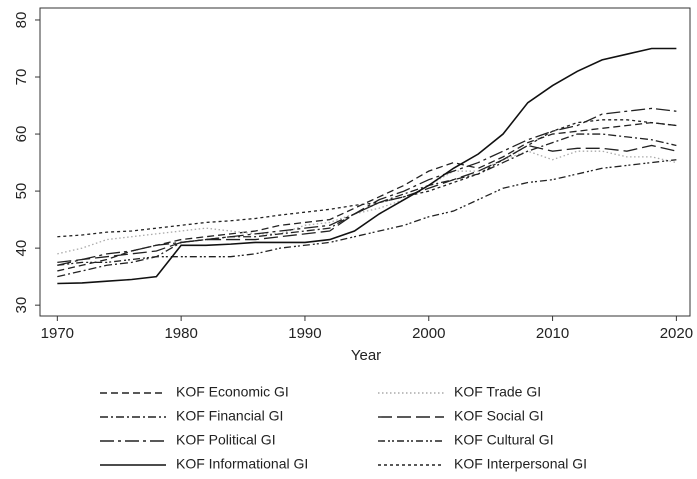 Image resolution: width=697 pixels, height=479 pixels. I want to click on legend-label: KOF Social GI, so click(498, 416).